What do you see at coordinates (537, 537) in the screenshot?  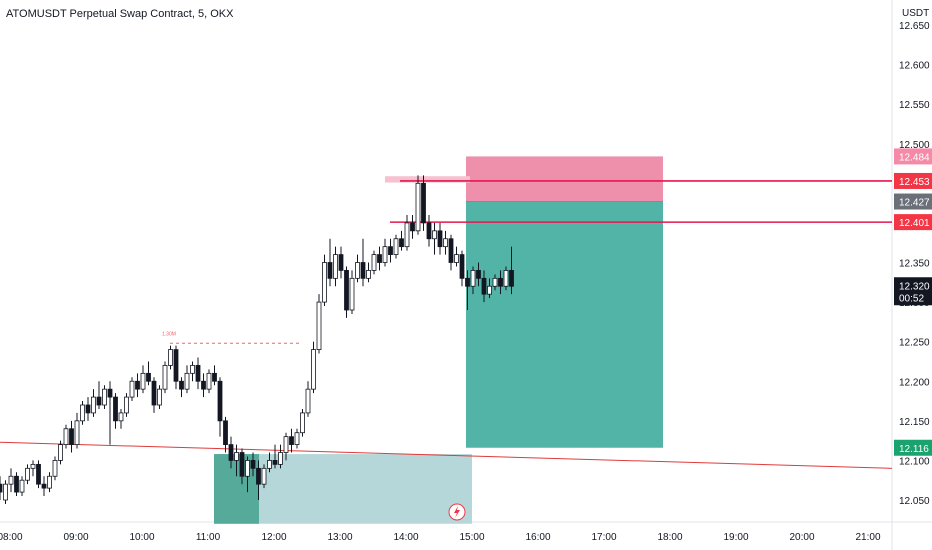 I see `time-tick-label: 16:00` at bounding box center [537, 537].